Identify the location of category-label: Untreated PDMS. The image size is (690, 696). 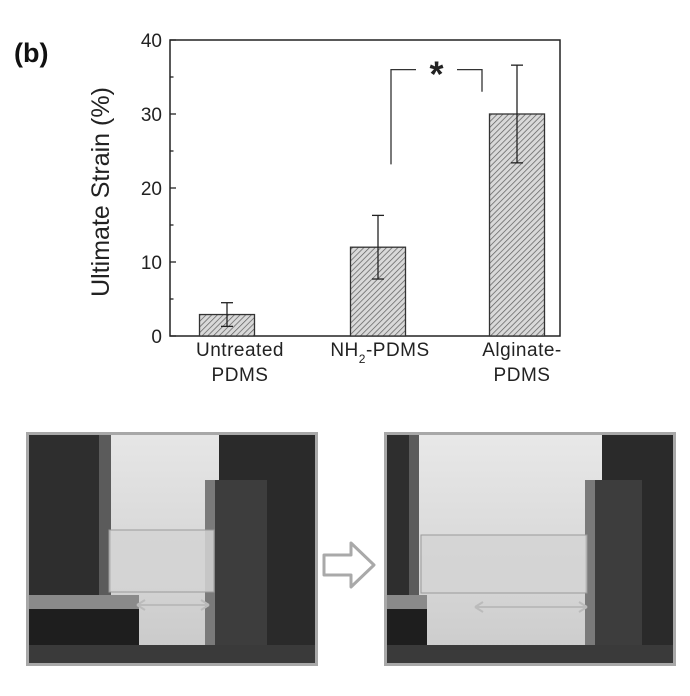
(240, 363).